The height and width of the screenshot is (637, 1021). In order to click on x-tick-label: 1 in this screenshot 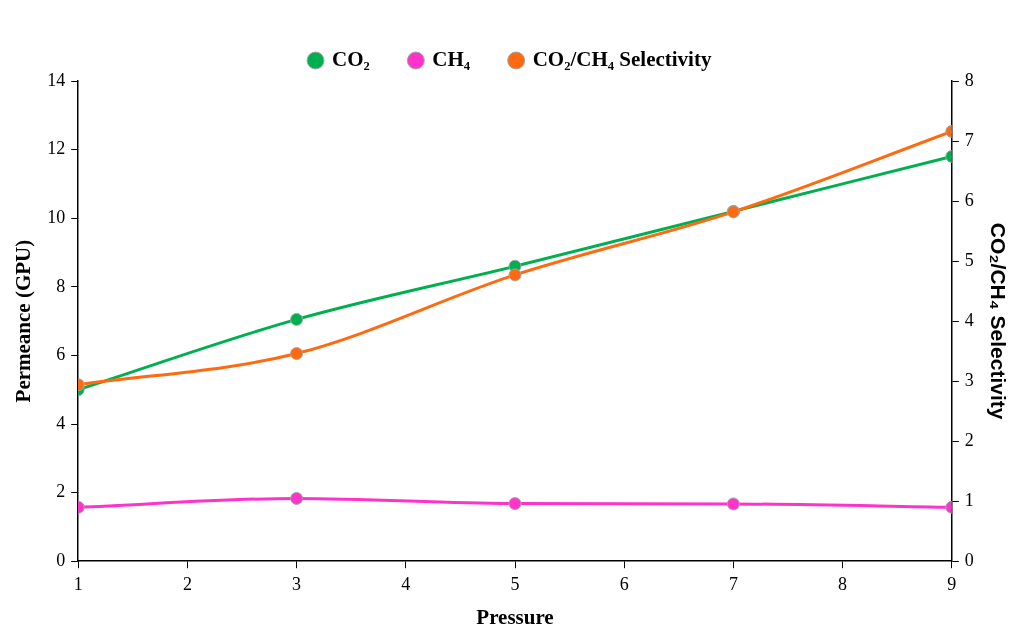, I will do `click(78, 583)`.